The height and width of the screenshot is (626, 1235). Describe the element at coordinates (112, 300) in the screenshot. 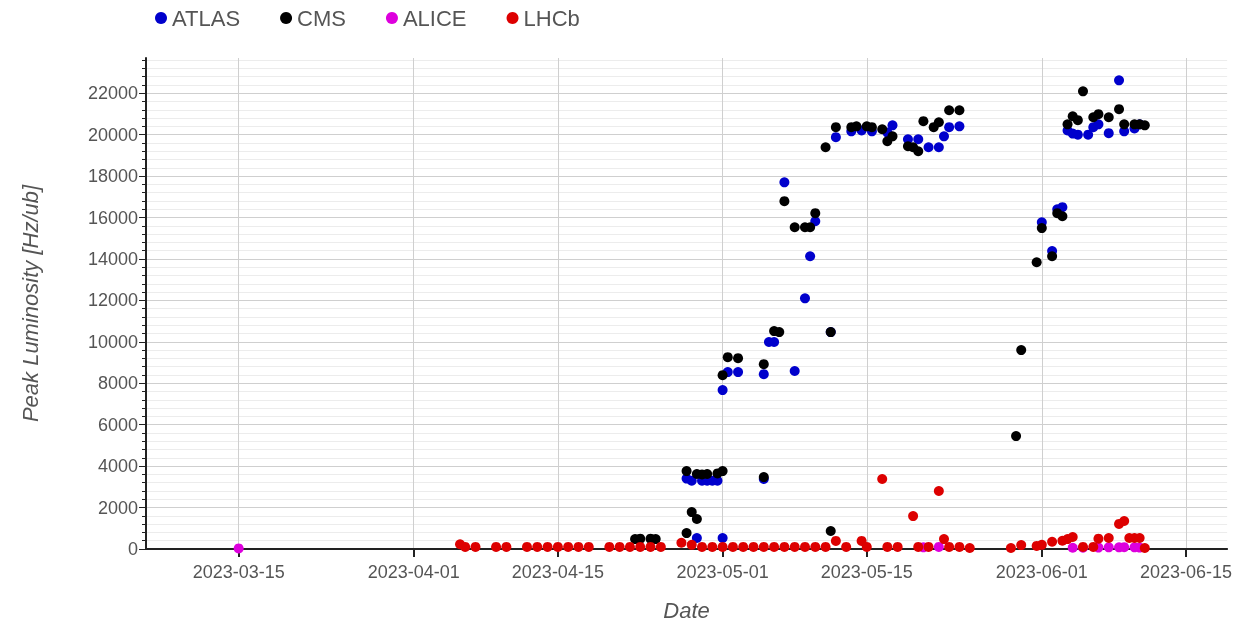

I see `y-tick-label: 12000` at that location.